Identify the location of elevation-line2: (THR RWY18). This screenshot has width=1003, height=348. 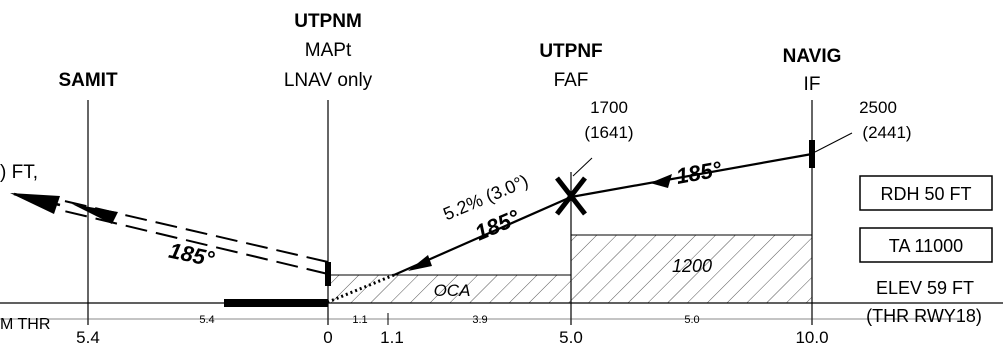
(924, 316).